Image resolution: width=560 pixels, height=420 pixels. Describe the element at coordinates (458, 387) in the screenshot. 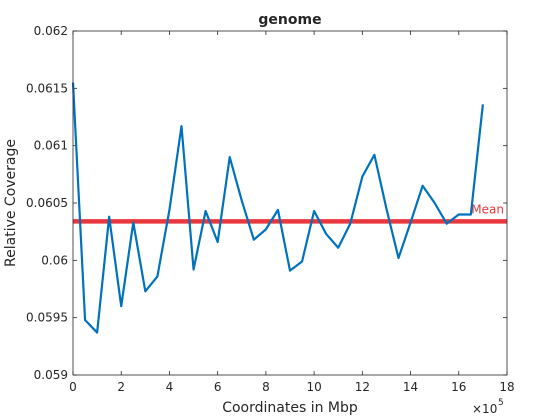

I see `x-tick-label: 16` at that location.